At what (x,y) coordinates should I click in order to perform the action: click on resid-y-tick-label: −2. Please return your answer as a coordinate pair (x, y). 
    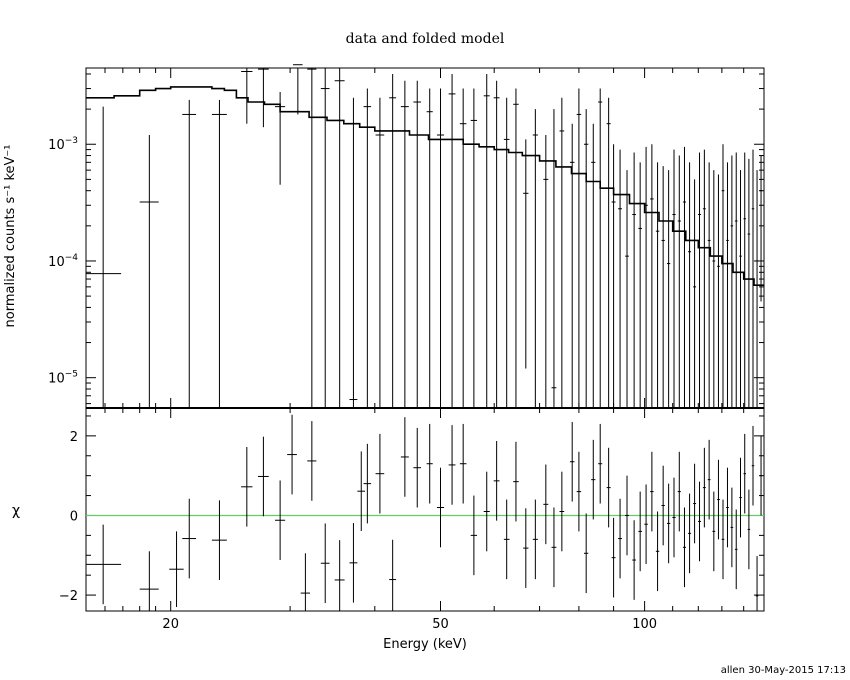
    Looking at the image, I should click on (68, 596).